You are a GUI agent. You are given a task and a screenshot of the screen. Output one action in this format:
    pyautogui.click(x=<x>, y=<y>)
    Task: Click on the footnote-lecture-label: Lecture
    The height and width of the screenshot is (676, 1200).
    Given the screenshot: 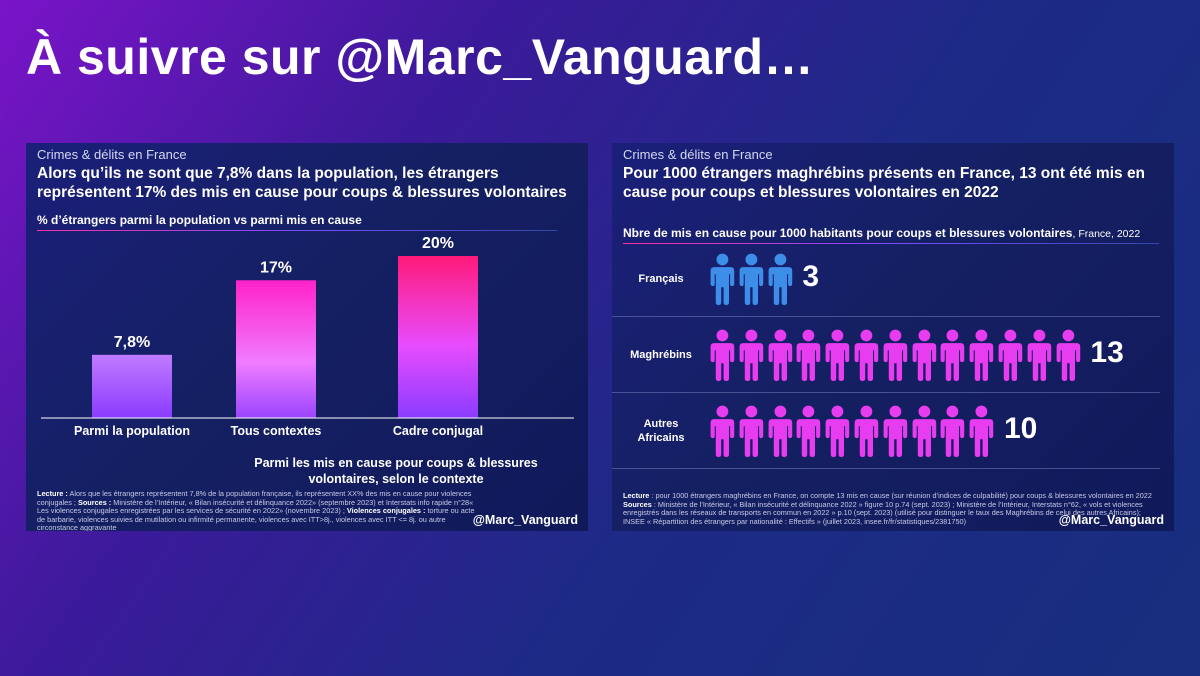 What is the action you would take?
    pyautogui.click(x=636, y=495)
    